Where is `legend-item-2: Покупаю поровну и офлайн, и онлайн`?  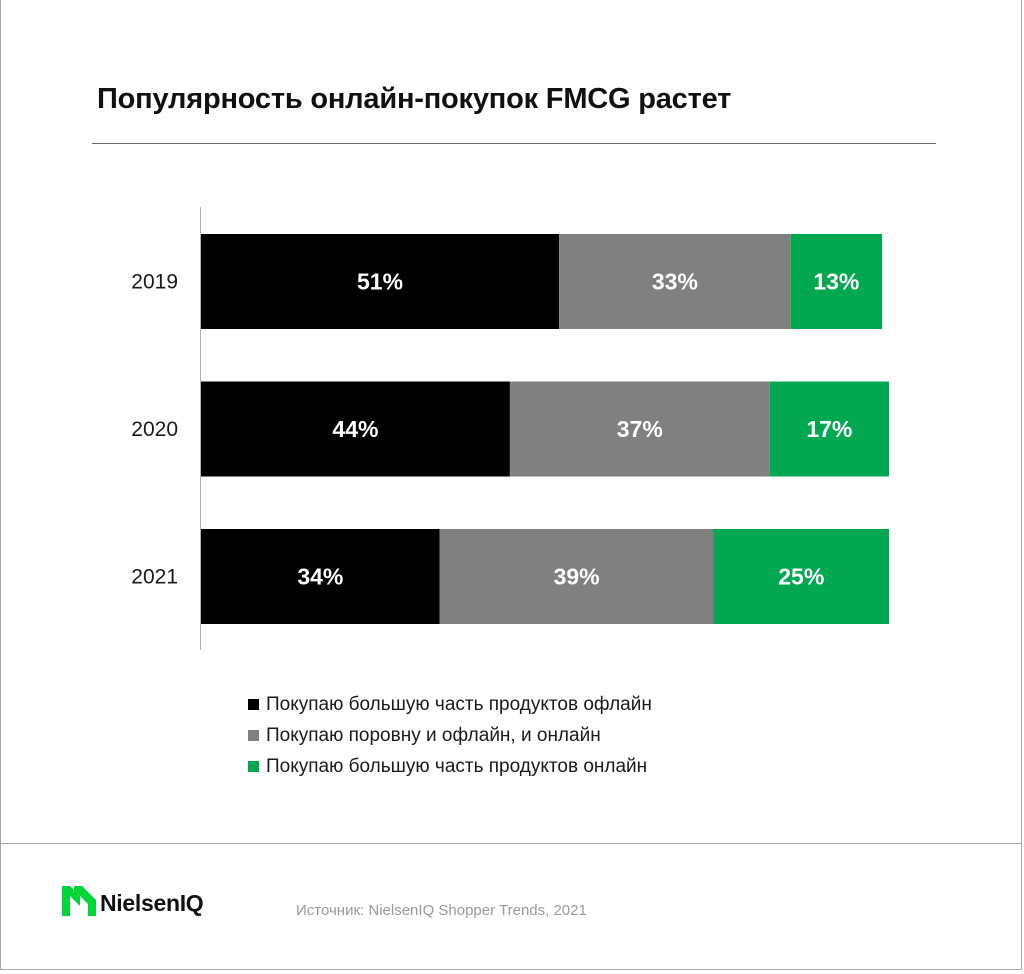 legend-item-2: Покупаю поровну и офлайн, и онлайн is located at coordinates (450, 735).